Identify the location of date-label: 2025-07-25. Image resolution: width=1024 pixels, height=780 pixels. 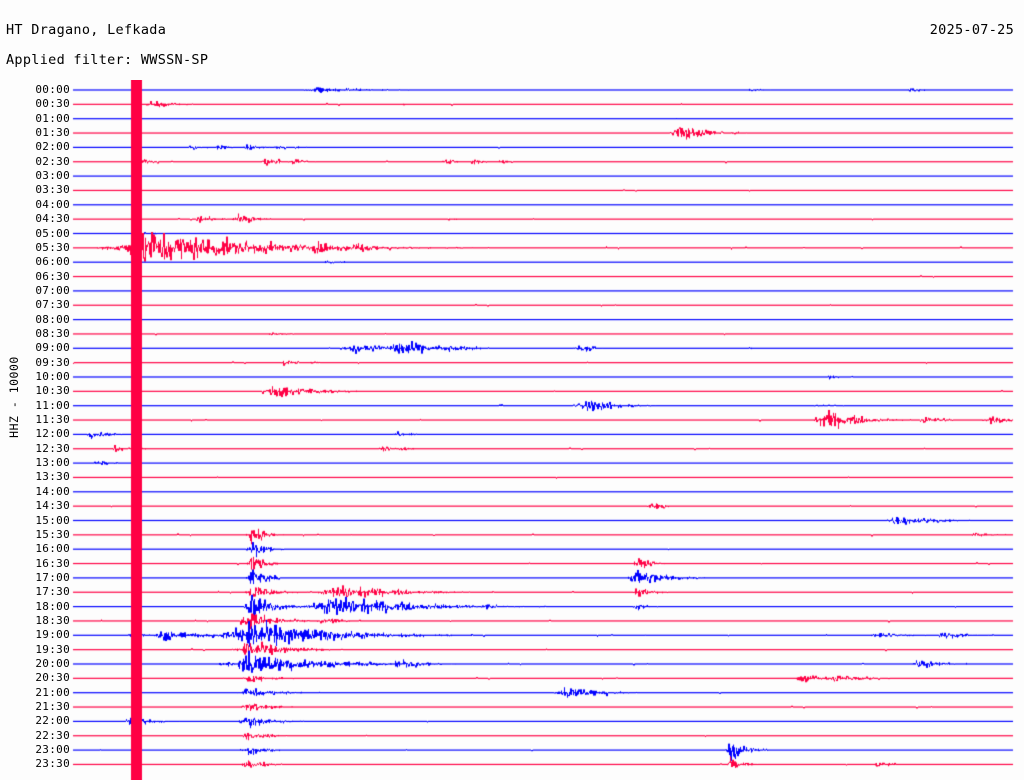
(971, 30).